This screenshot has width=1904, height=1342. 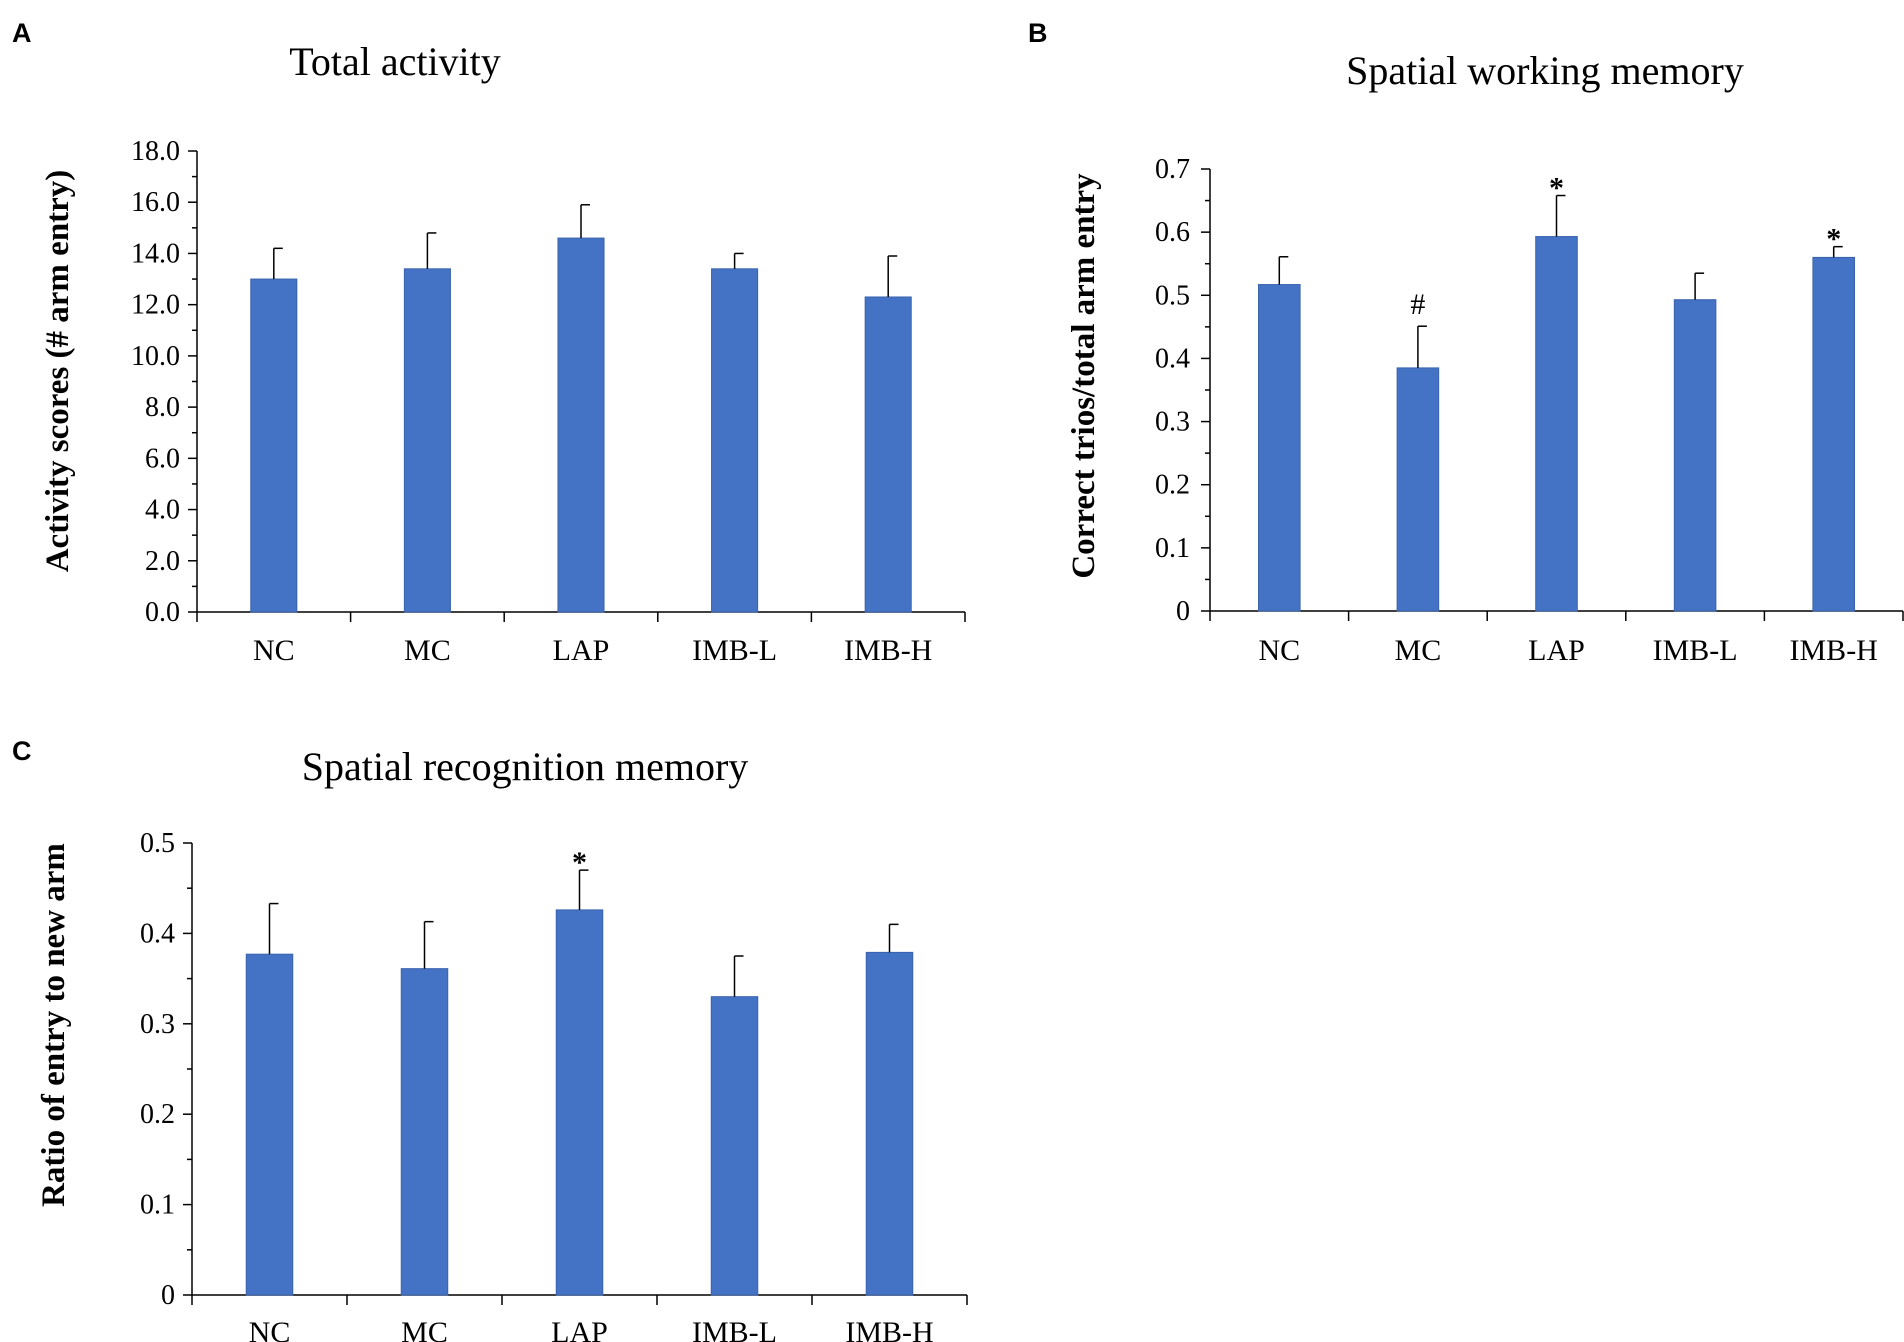 I want to click on y-tick-label-b: 0.2, so click(x=1172, y=485).